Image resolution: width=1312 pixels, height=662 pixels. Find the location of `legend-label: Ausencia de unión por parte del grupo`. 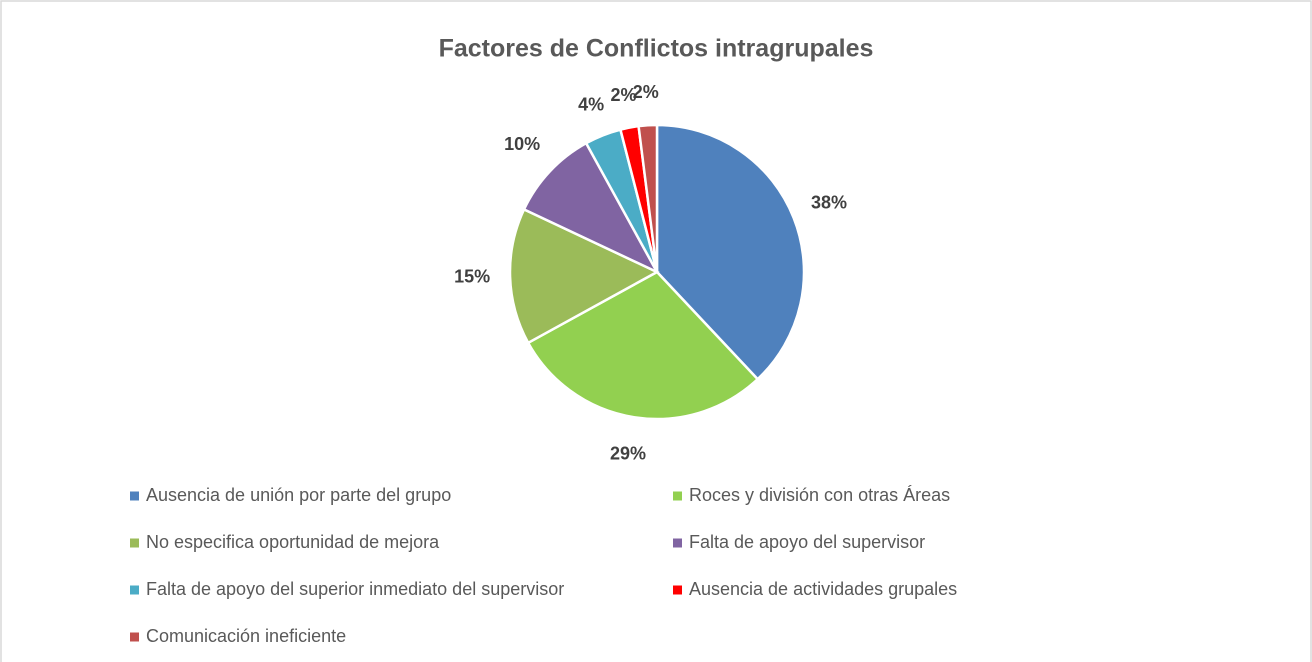

legend-label: Ausencia de unión por parte del grupo is located at coordinates (298, 495).